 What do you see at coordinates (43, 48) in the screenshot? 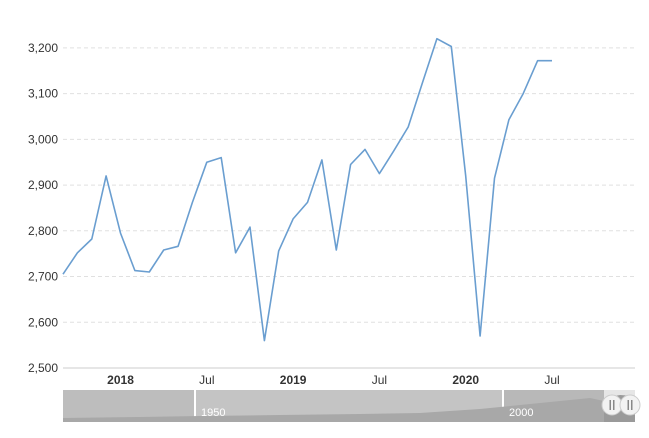
I see `y-tick-label: 3,200` at bounding box center [43, 48].